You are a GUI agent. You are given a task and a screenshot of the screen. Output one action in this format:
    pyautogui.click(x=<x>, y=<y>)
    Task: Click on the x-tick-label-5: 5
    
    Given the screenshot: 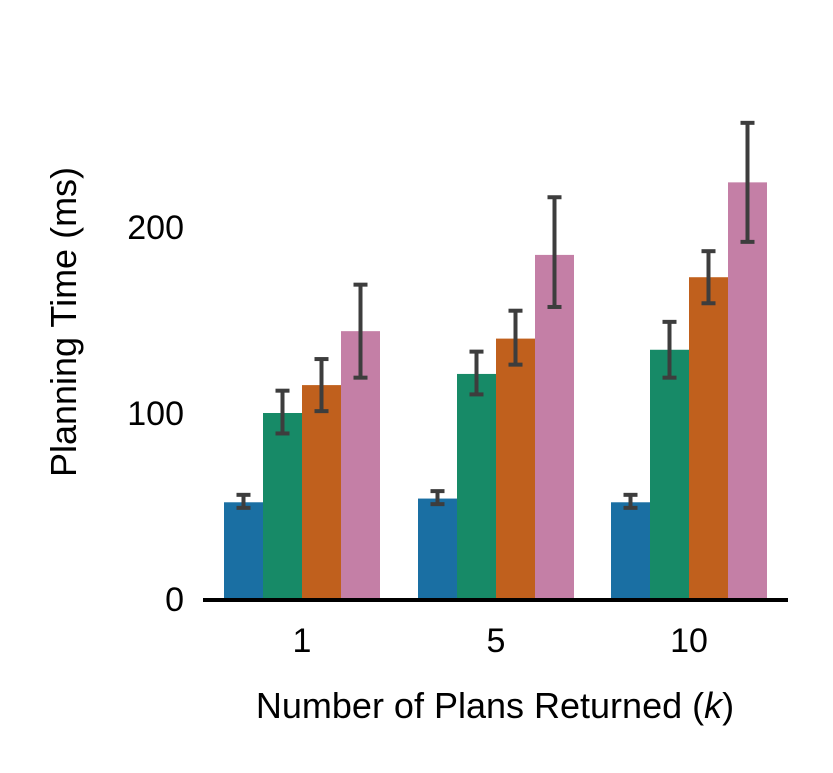 What is the action you would take?
    pyautogui.click(x=496, y=641)
    